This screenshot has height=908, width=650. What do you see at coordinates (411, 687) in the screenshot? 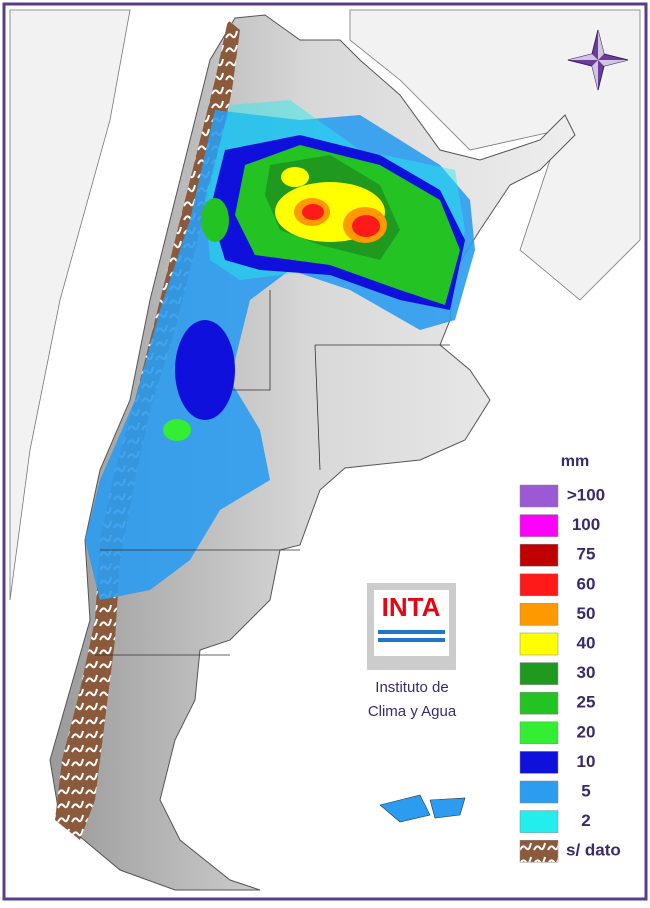
I see `logo-caption: Instituto de` at bounding box center [411, 687].